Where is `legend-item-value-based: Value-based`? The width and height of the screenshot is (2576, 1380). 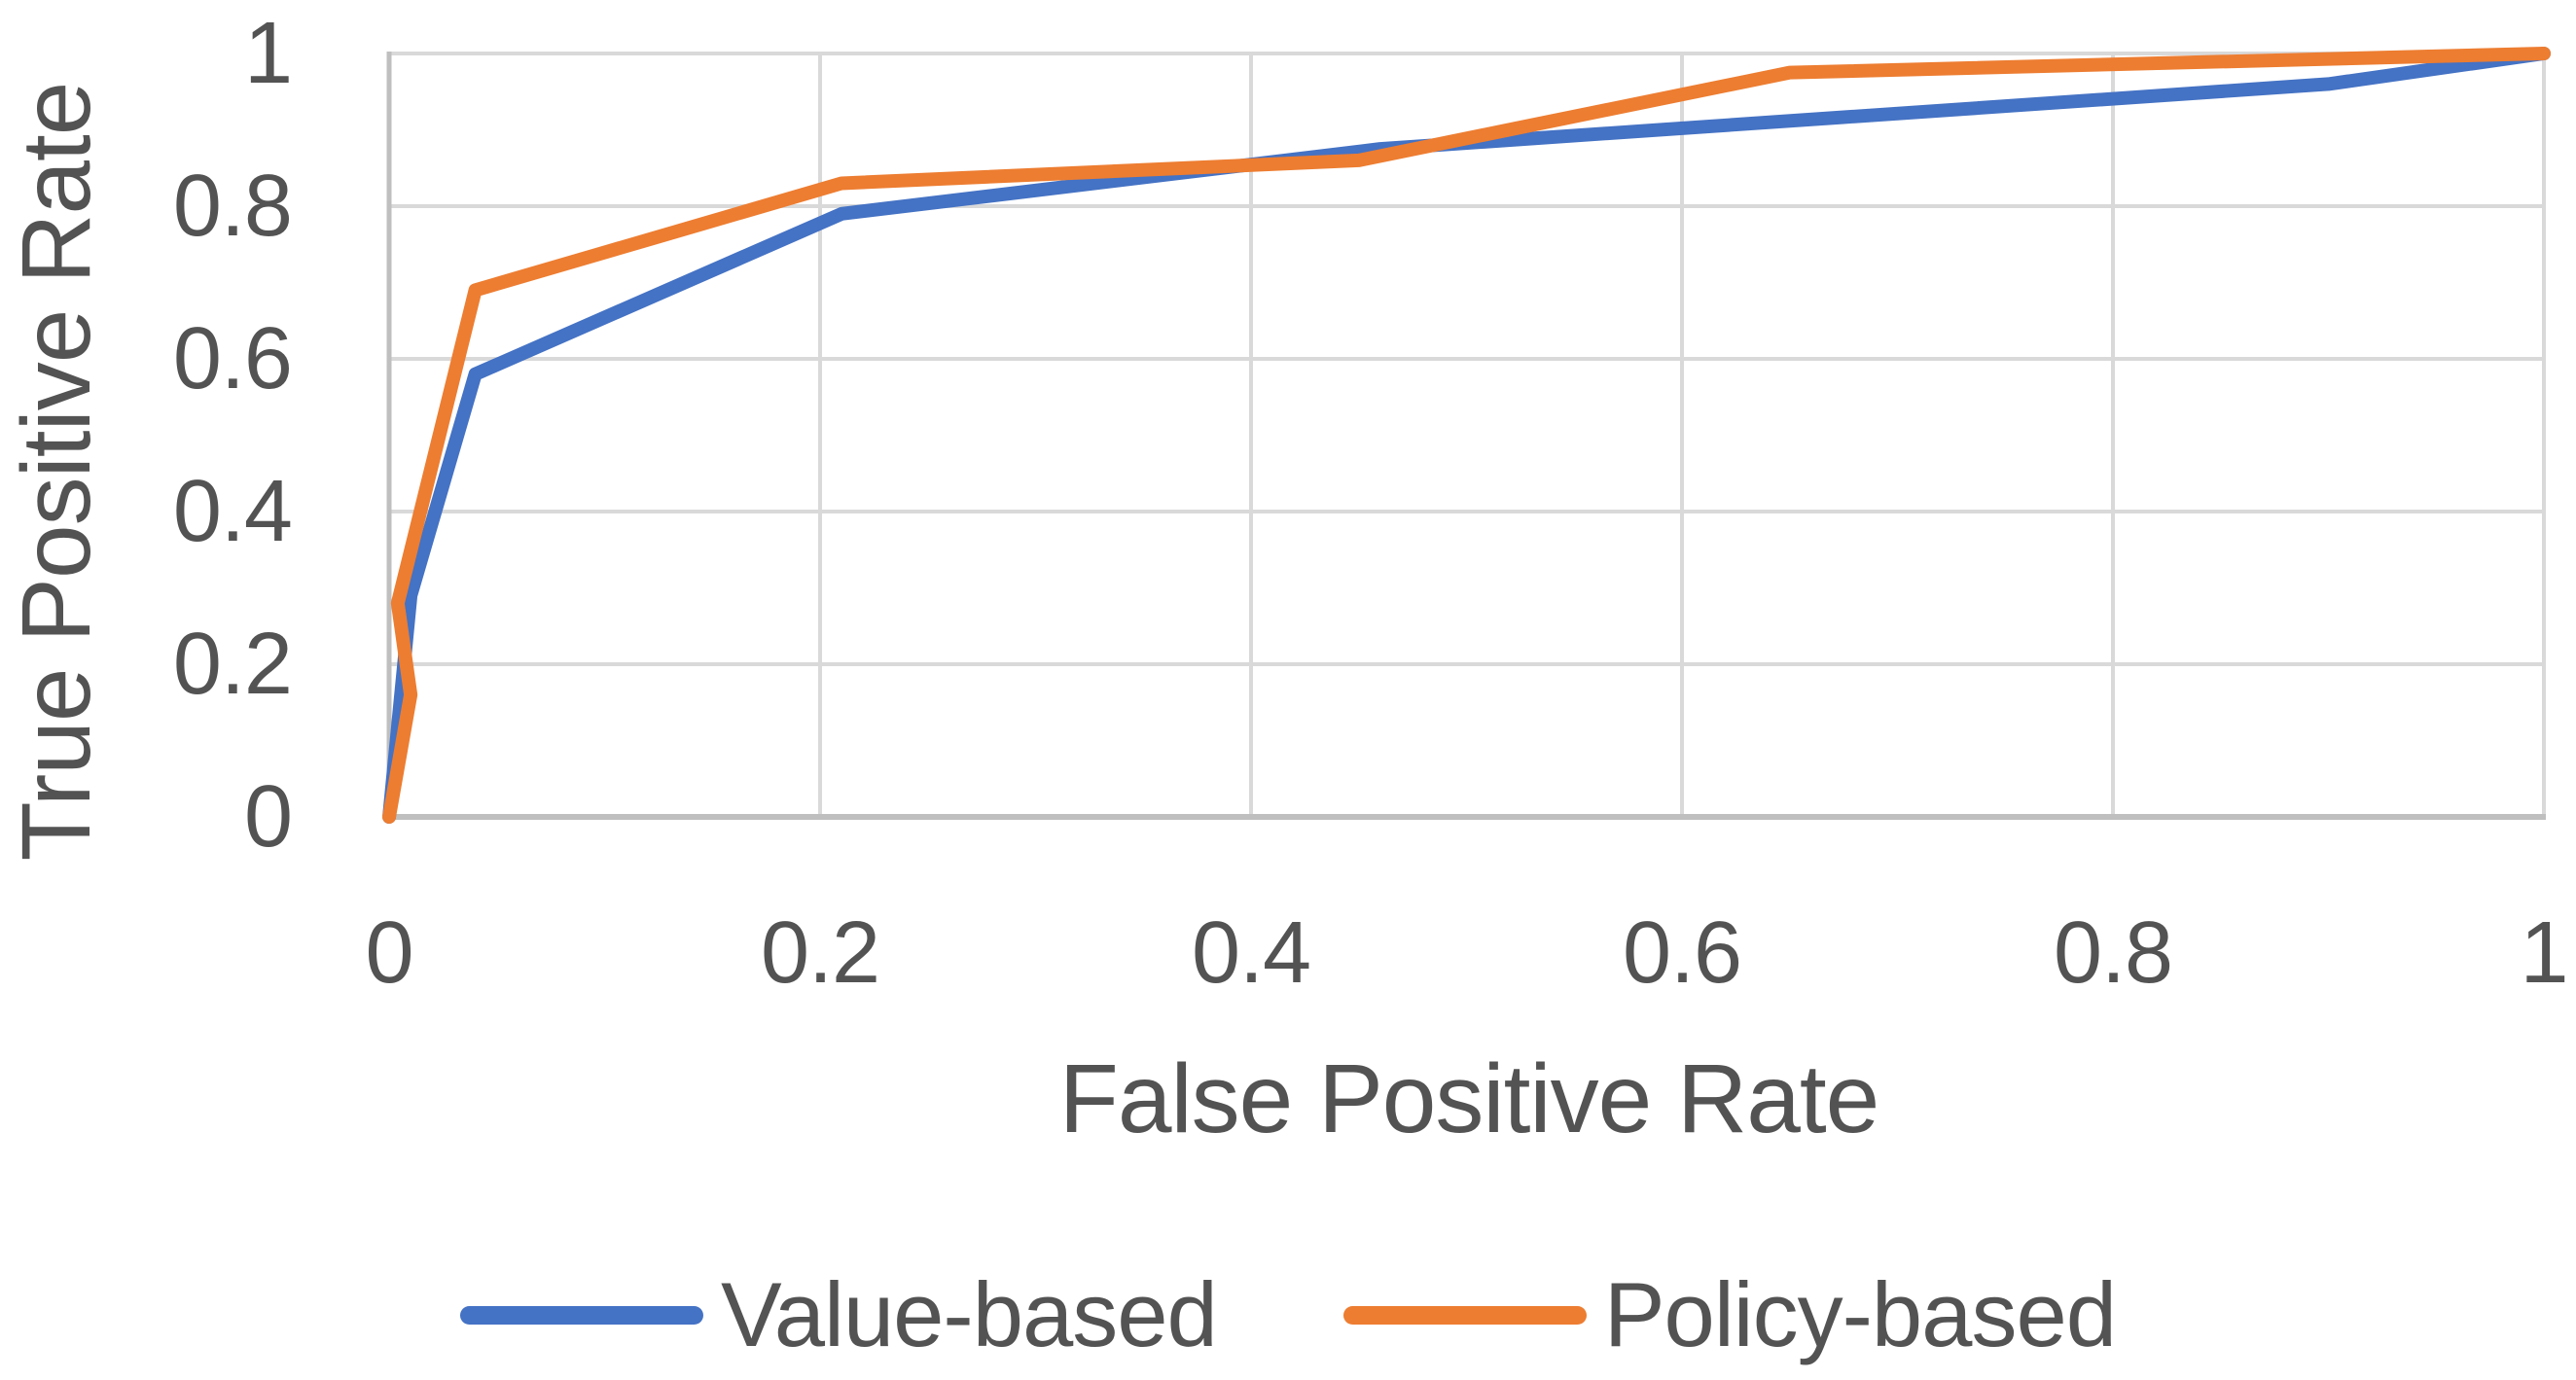
legend-item-value-based: Value-based is located at coordinates (838, 1314).